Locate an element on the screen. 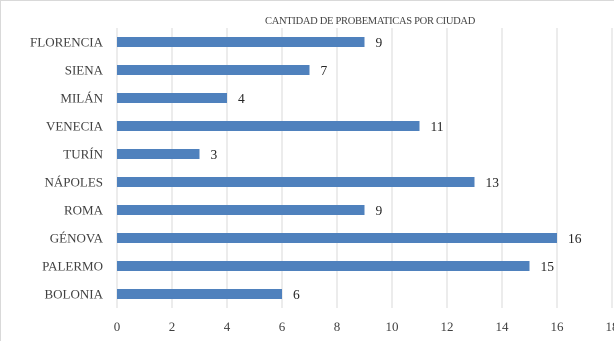 The height and width of the screenshot is (341, 614). category-label: GÉNOVA is located at coordinates (77, 238).